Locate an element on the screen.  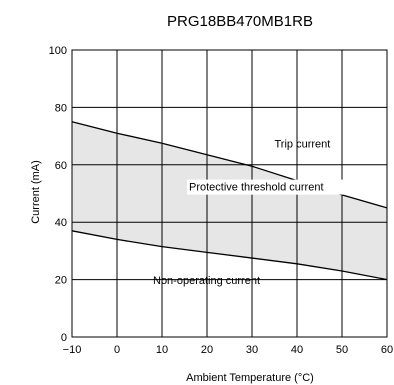
y-tick-label: 40 is located at coordinates (61, 223).